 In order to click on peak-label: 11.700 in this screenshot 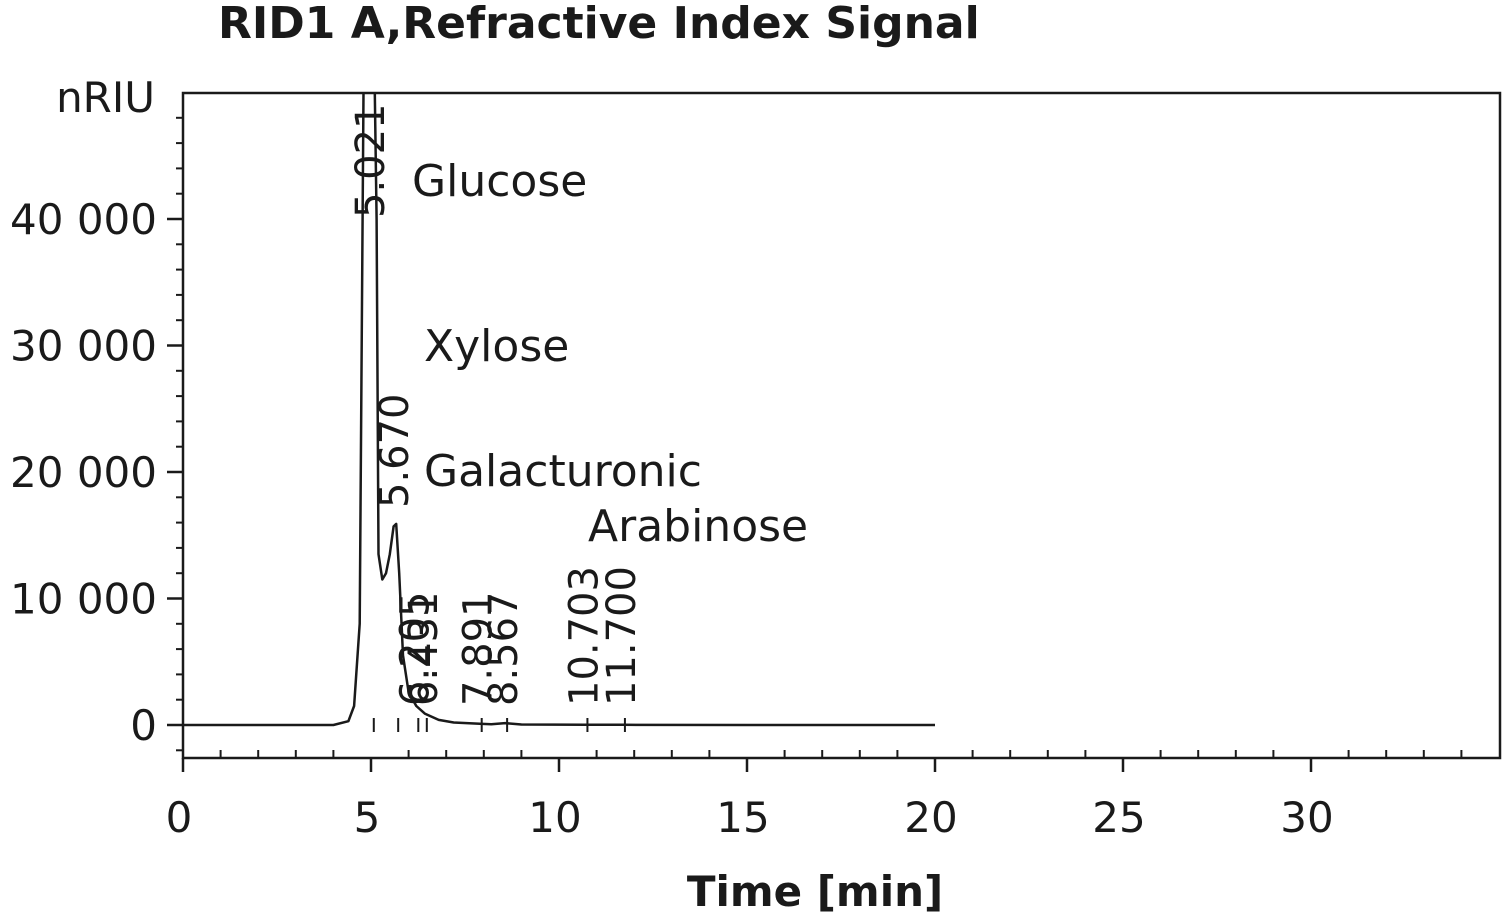, I will do `click(622, 636)`.